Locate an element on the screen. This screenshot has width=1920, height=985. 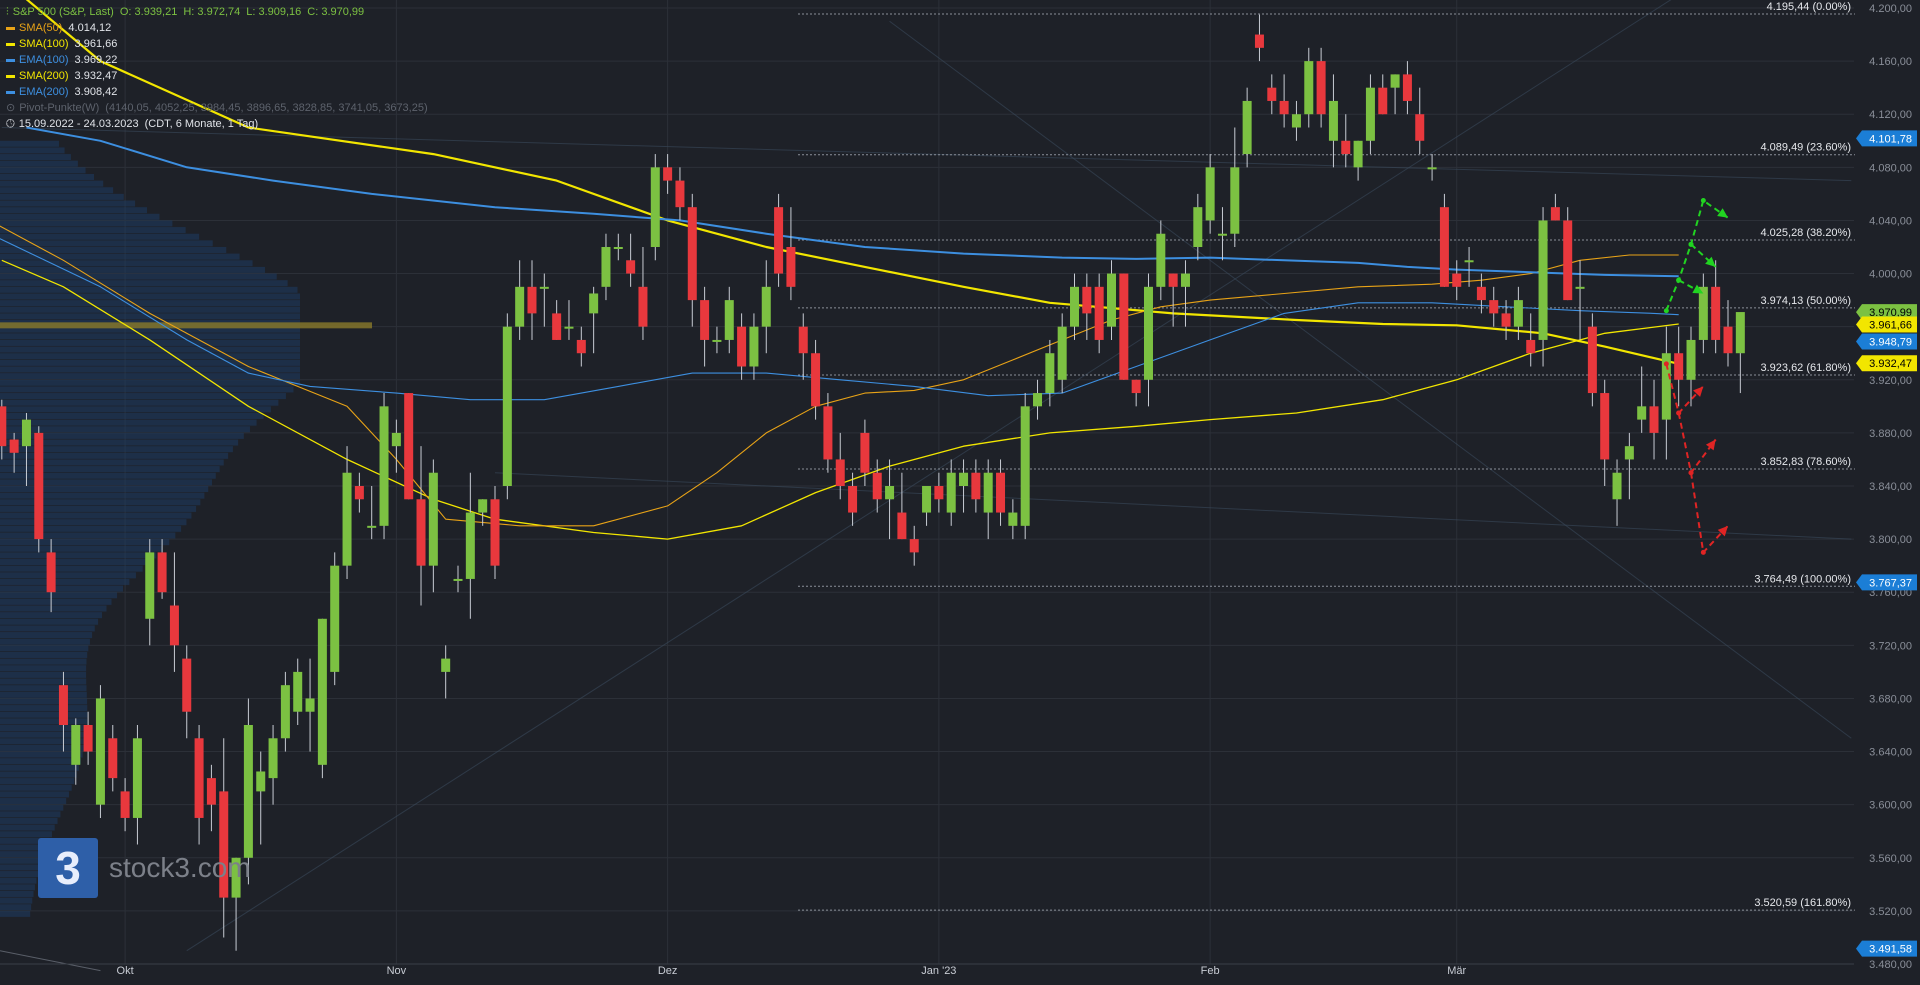
indicator-name: SMA(200) is located at coordinates (44, 76).